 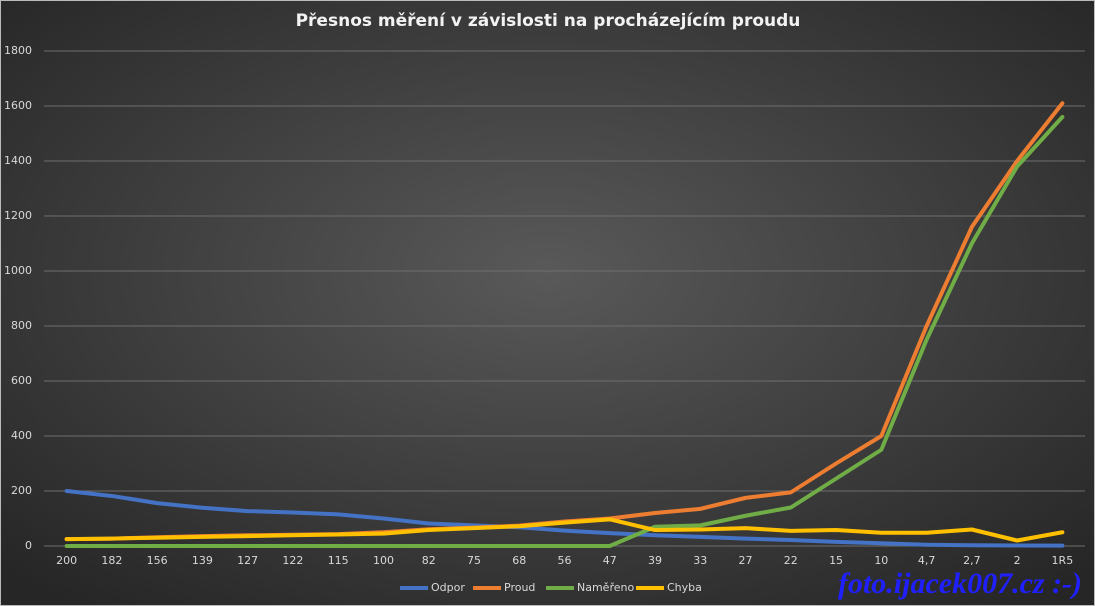 I want to click on x-tick-label: 68, so click(x=519, y=560).